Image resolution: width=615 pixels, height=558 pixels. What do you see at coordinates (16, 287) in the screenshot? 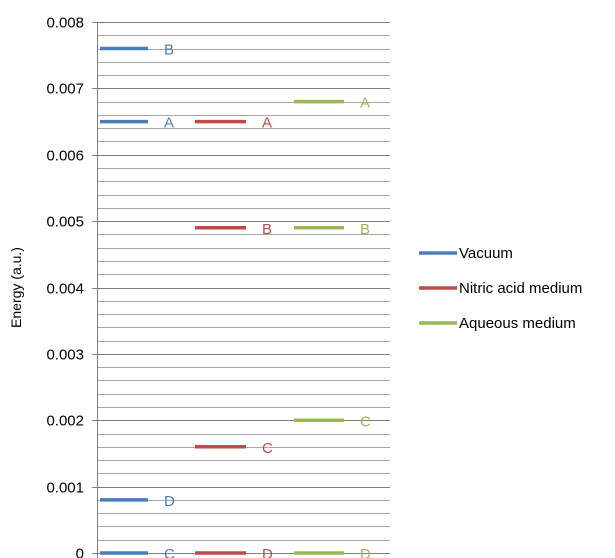
I see `y-axis-title: Energy (a.u.)` at bounding box center [16, 287].